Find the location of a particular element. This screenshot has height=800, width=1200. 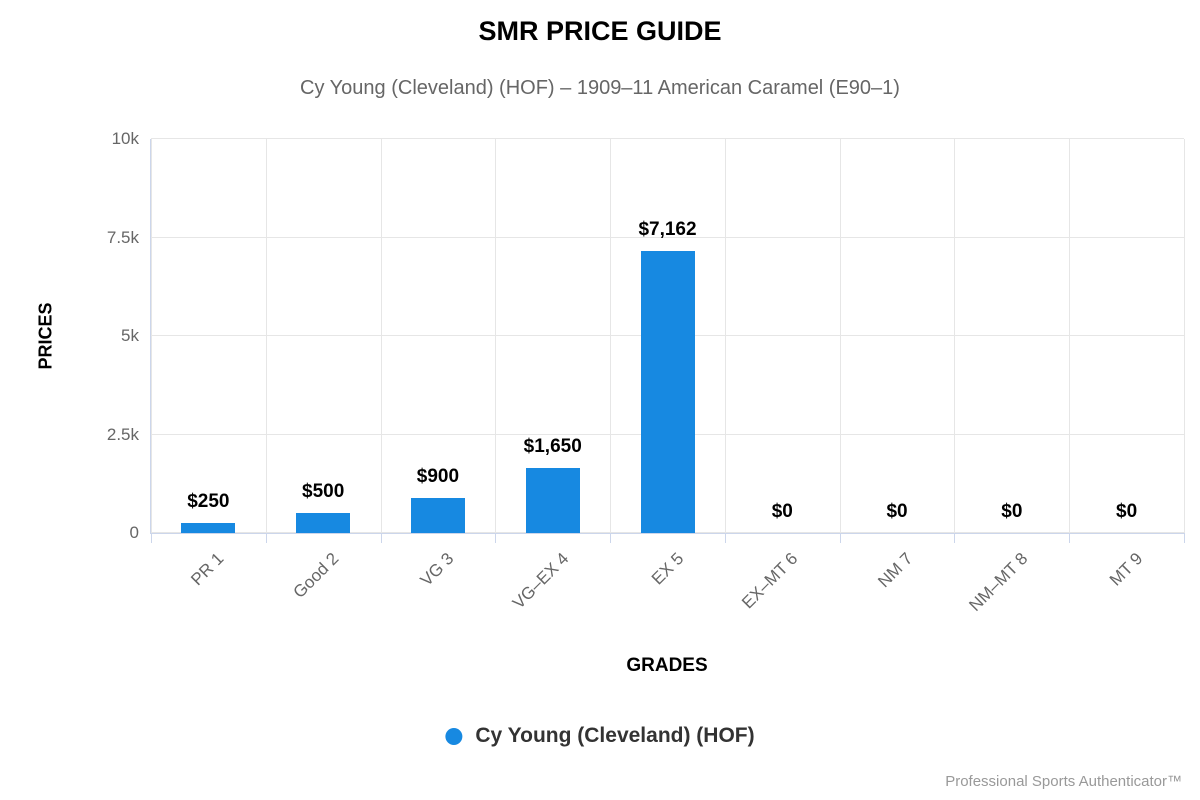

bar-value-label: $1,650 is located at coordinates (552, 446).